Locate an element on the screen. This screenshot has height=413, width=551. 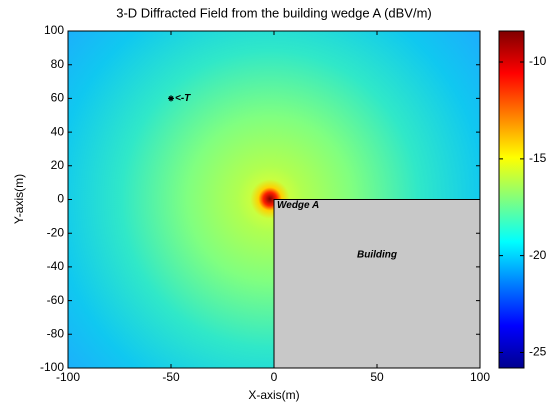
x-tick-label: 0 is located at coordinates (274, 377).